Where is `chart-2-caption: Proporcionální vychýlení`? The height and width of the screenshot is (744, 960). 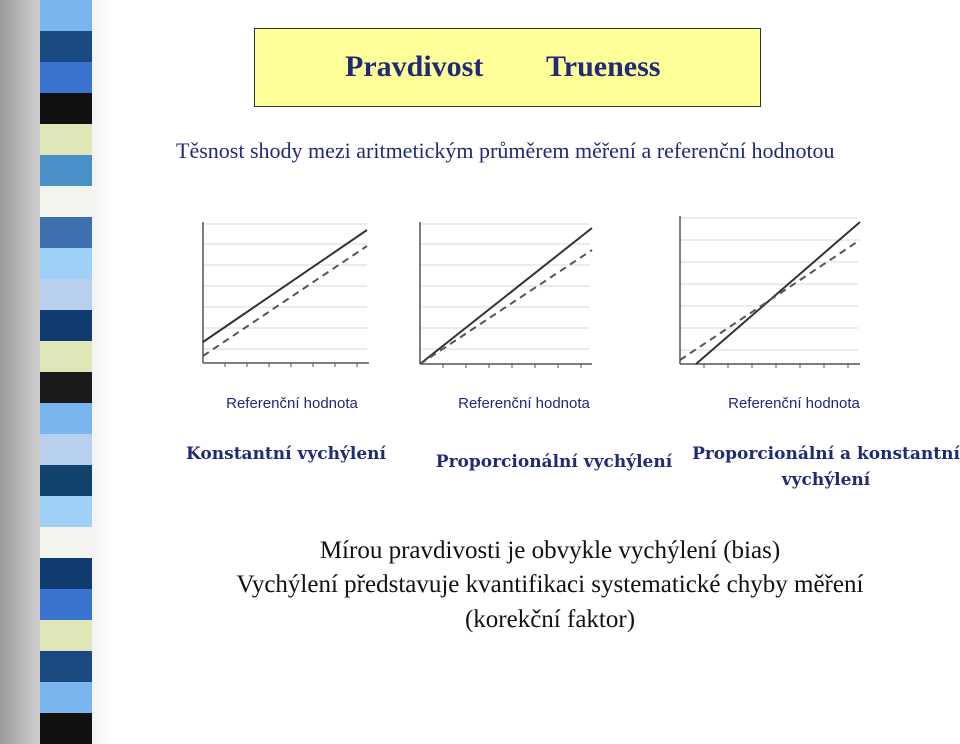
chart-2-caption: Proporcionální vychýlení is located at coordinates (554, 462).